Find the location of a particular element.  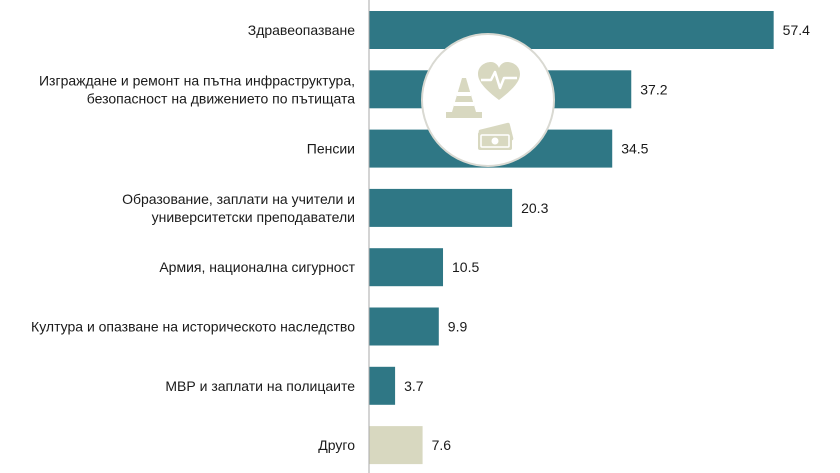

category-label-3-line-1: университетски преподаватели is located at coordinates (253, 217).